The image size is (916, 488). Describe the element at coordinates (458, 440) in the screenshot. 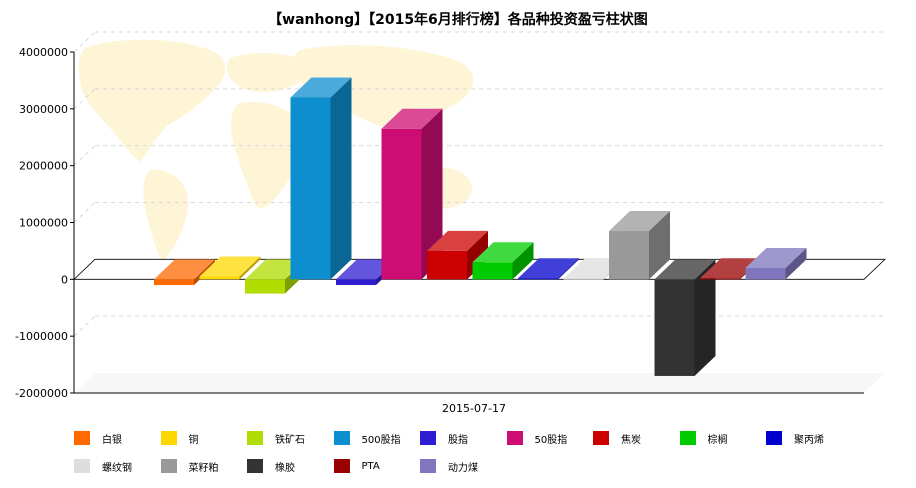

I see `legend-label: 股指` at that location.